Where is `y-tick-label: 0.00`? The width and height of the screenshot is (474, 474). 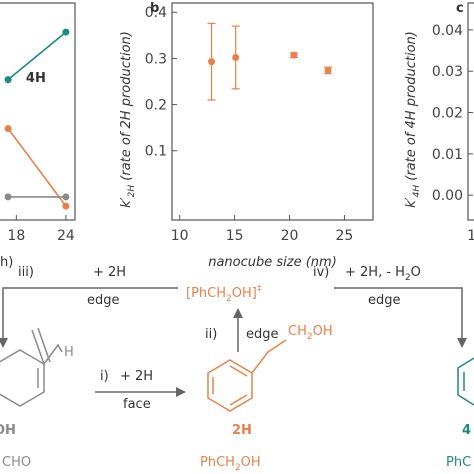 y-tick-label: 0.00 is located at coordinates (447, 196).